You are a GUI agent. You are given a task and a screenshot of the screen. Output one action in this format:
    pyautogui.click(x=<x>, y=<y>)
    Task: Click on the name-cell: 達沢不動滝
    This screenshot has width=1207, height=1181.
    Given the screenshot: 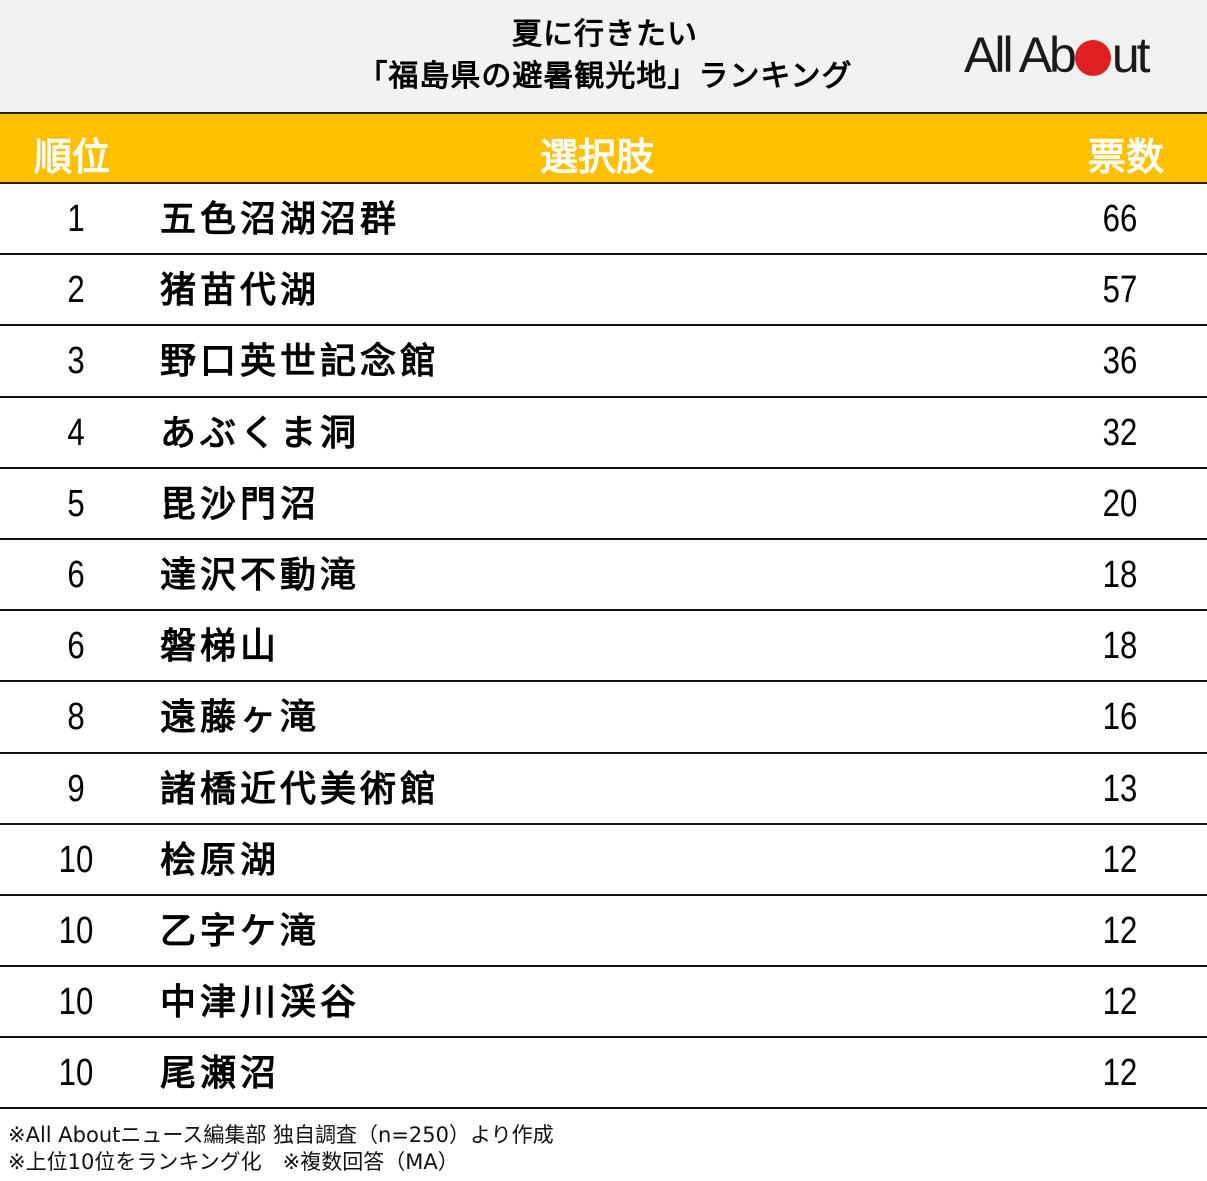 What is the action you would take?
    pyautogui.click(x=260, y=575)
    